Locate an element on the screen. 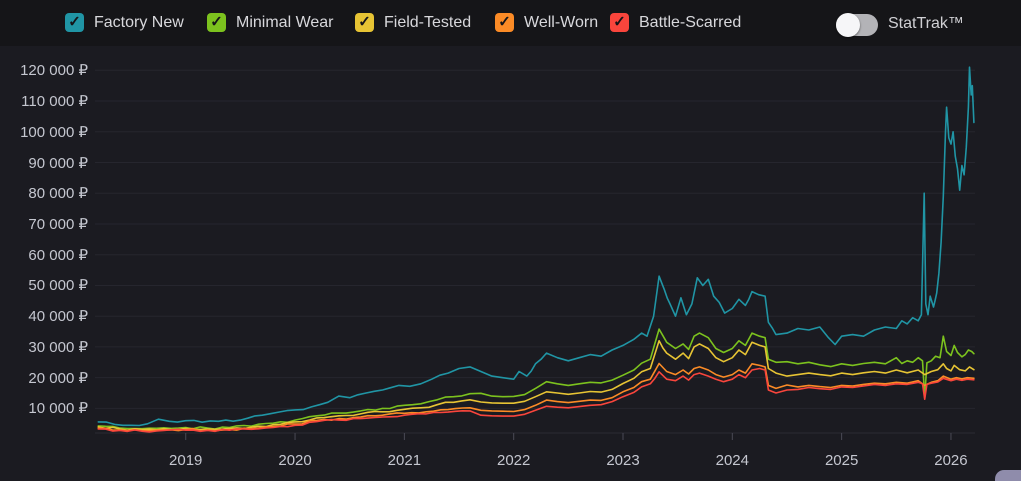 Image resolution: width=1021 pixels, height=481 pixels. stattrak-toggle is located at coordinates (857, 25).